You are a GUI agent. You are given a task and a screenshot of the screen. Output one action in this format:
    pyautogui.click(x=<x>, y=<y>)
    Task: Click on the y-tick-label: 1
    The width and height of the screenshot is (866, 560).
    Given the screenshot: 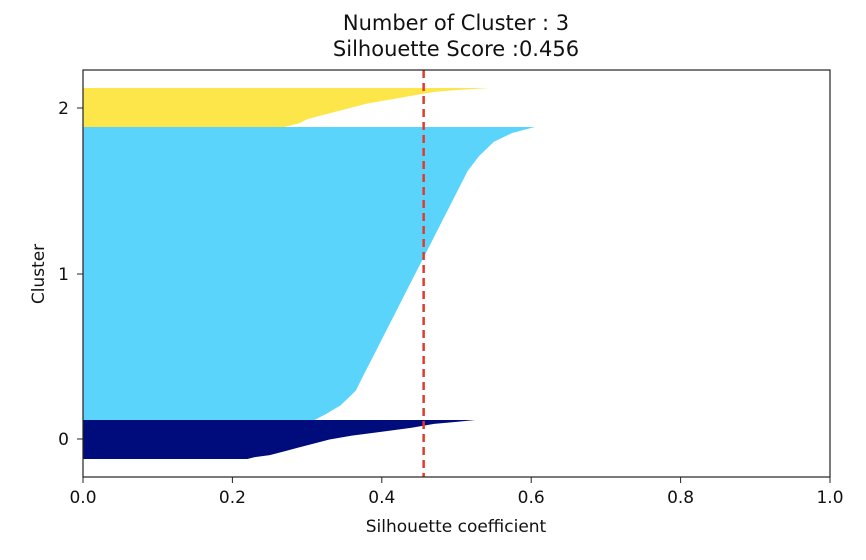 What is the action you would take?
    pyautogui.click(x=63, y=275)
    